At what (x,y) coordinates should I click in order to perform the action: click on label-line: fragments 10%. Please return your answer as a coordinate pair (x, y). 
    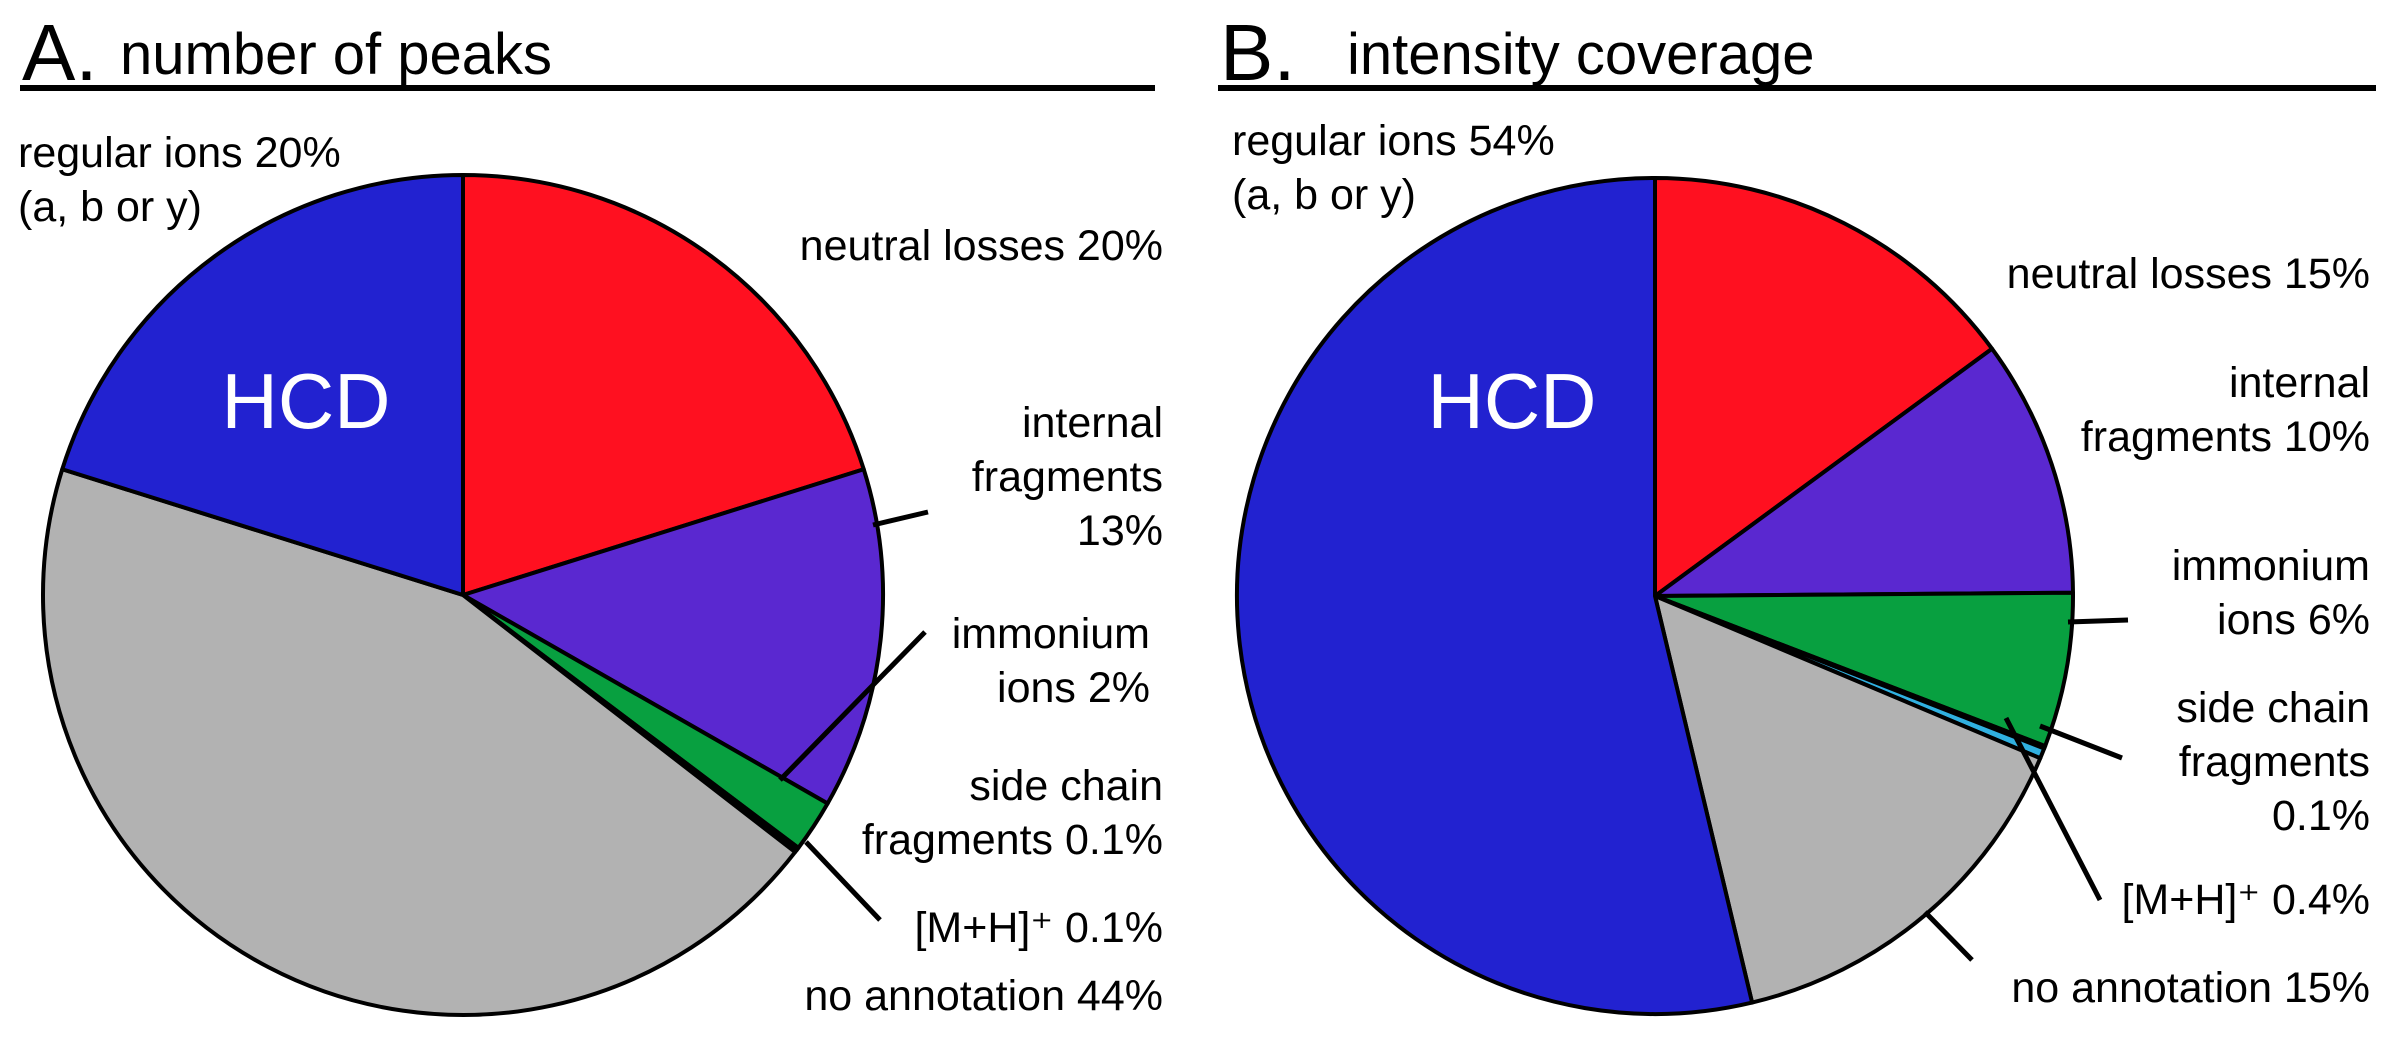
    Looking at the image, I should click on (2225, 437).